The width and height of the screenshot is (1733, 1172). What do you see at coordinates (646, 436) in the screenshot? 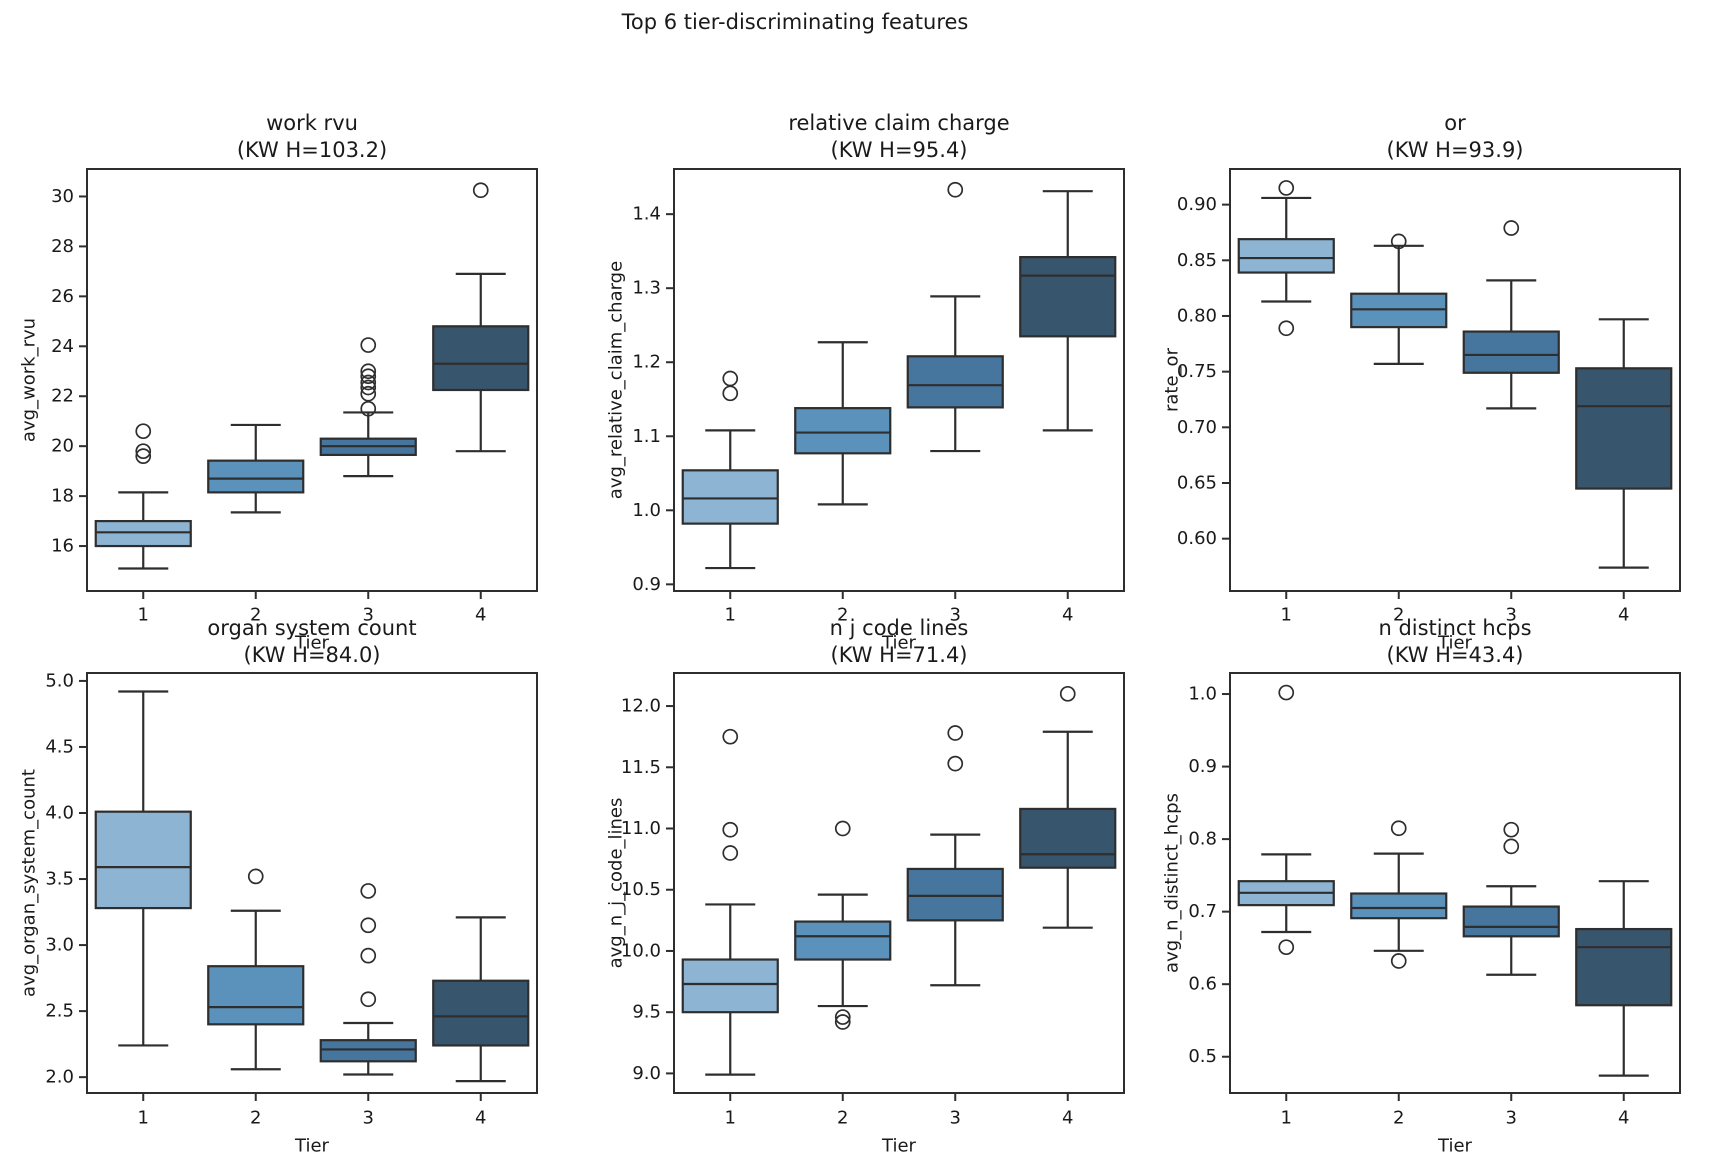
I see `y-tick-label: 1.1` at bounding box center [646, 436].